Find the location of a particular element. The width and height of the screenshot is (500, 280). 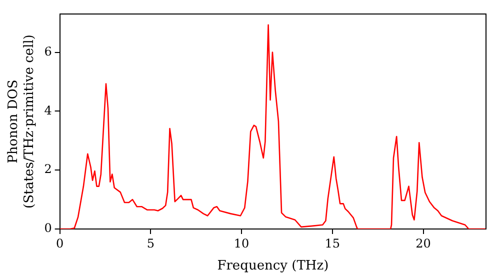

x-tick-label: 5 is located at coordinates (150, 243).